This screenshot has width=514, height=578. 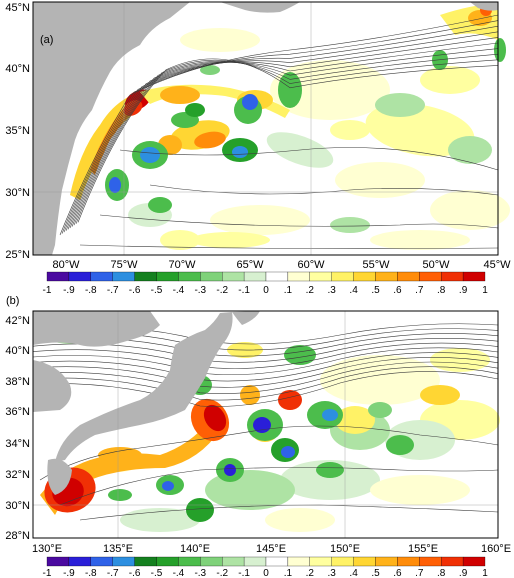 I want to click on lon-tick-label: 75°W, so click(x=124, y=265).